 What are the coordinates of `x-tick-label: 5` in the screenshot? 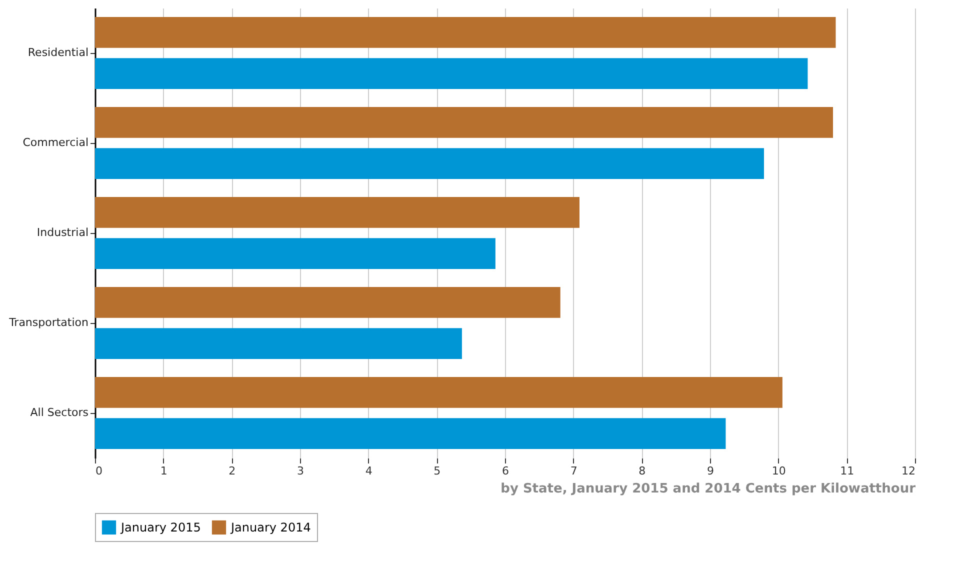 It's located at (437, 471).